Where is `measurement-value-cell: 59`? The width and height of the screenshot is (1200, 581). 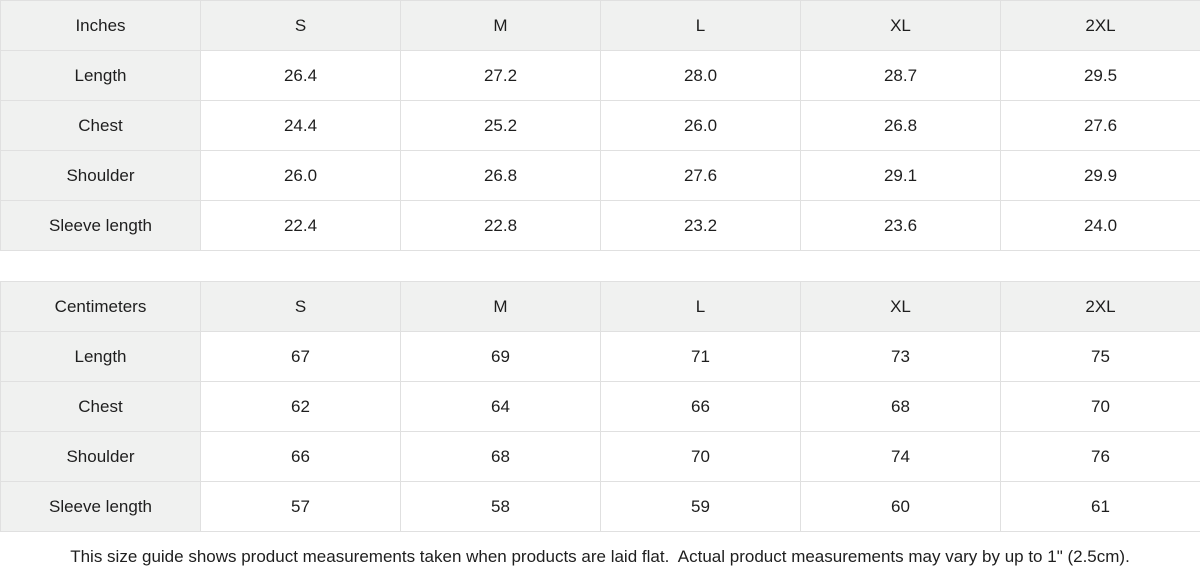
measurement-value-cell: 59 is located at coordinates (701, 507).